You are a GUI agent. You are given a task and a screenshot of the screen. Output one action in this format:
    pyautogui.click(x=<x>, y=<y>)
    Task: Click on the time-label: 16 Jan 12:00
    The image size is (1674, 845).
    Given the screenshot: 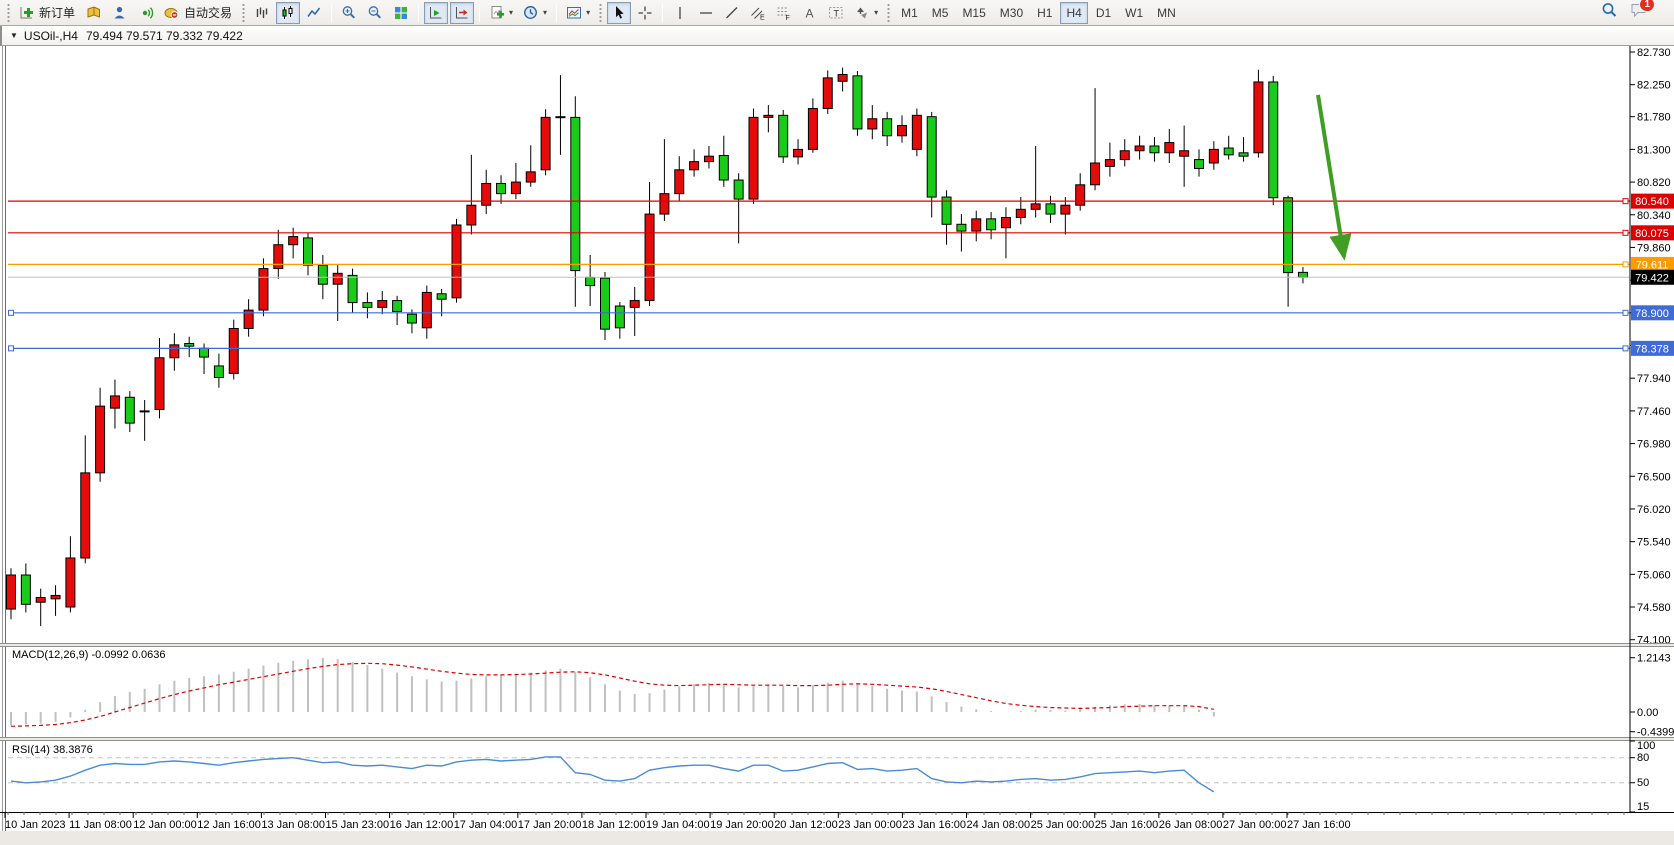 What is the action you would take?
    pyautogui.click(x=422, y=825)
    